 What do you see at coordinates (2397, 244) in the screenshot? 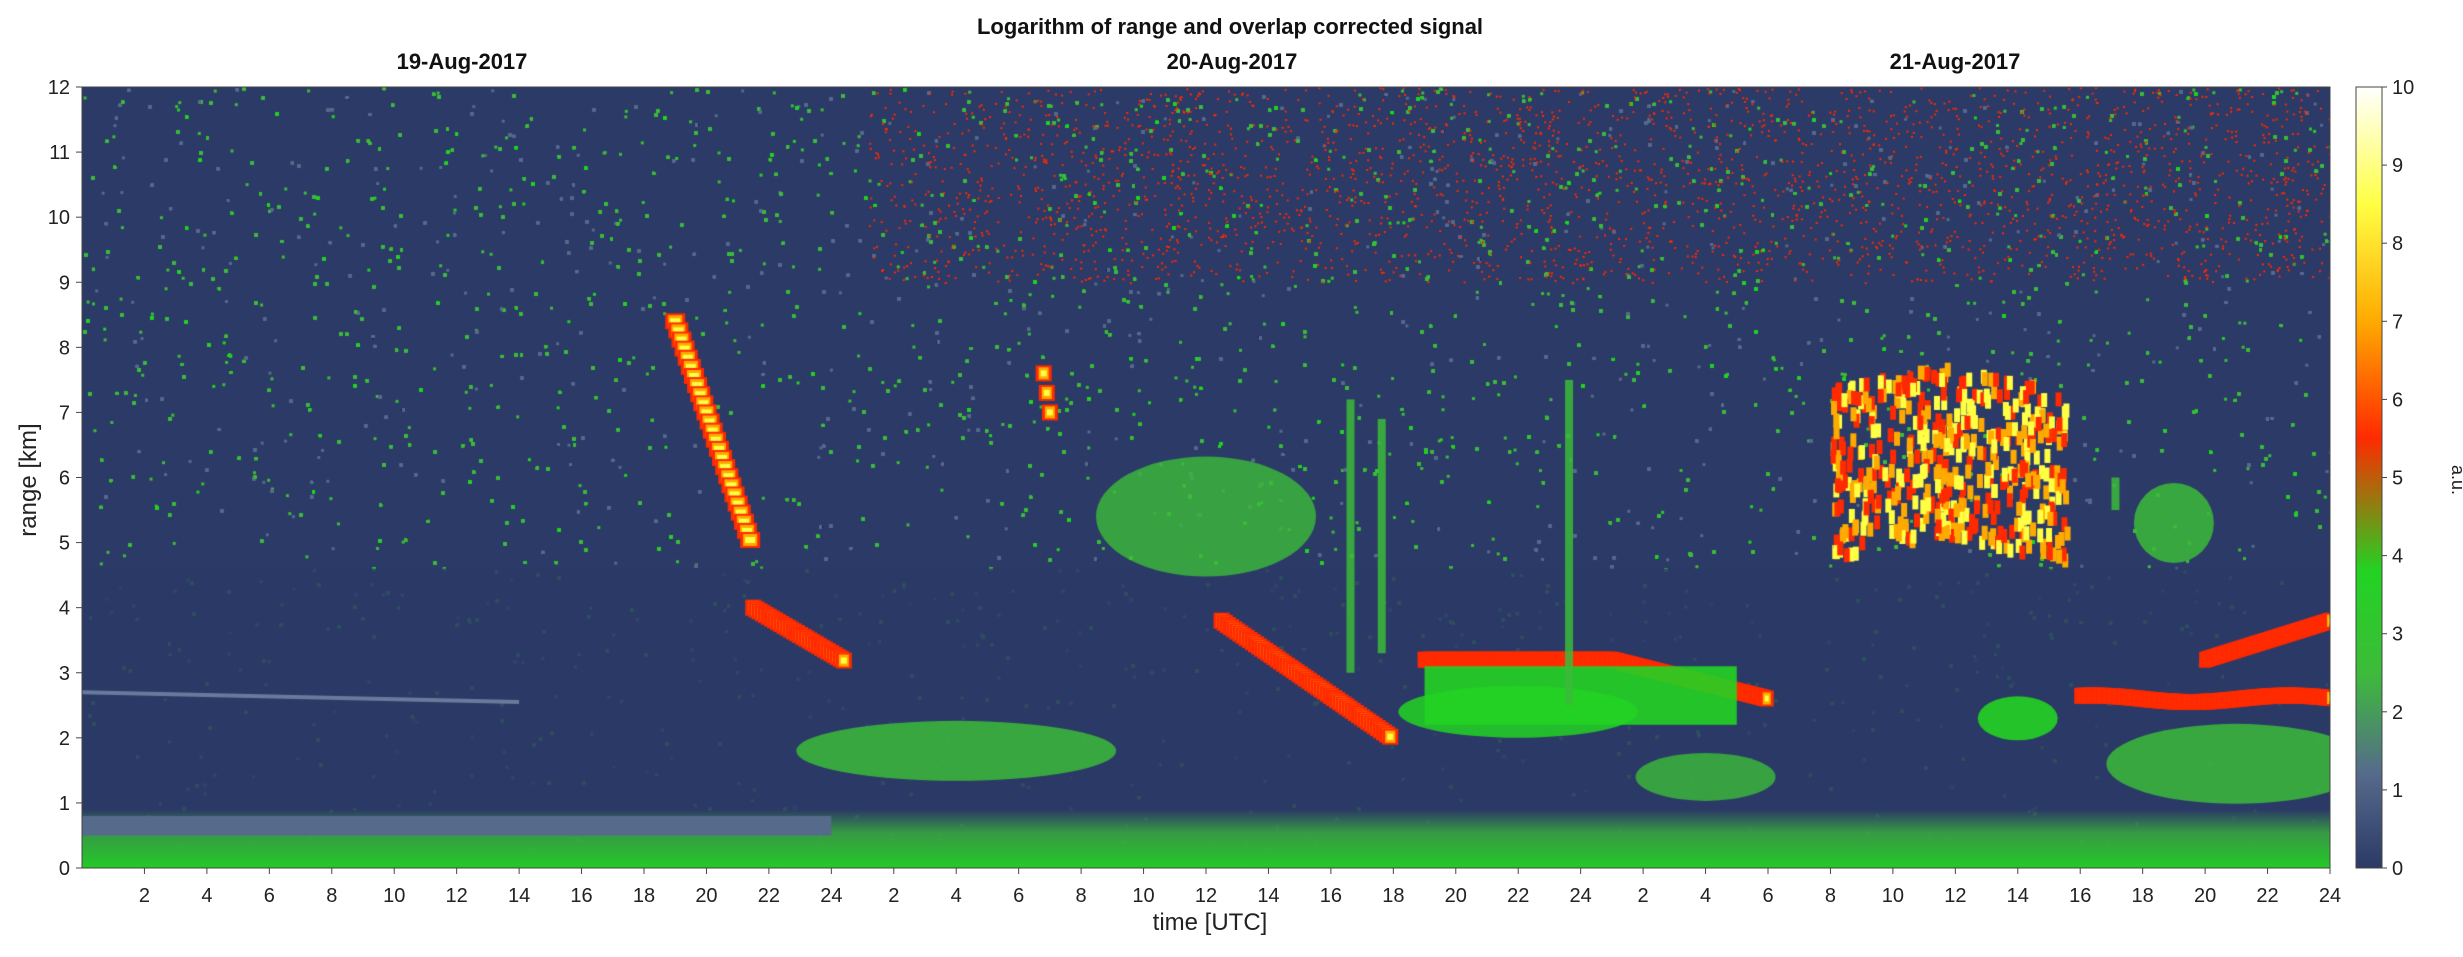
I see `colorbar-tick-label: 8` at bounding box center [2397, 244].